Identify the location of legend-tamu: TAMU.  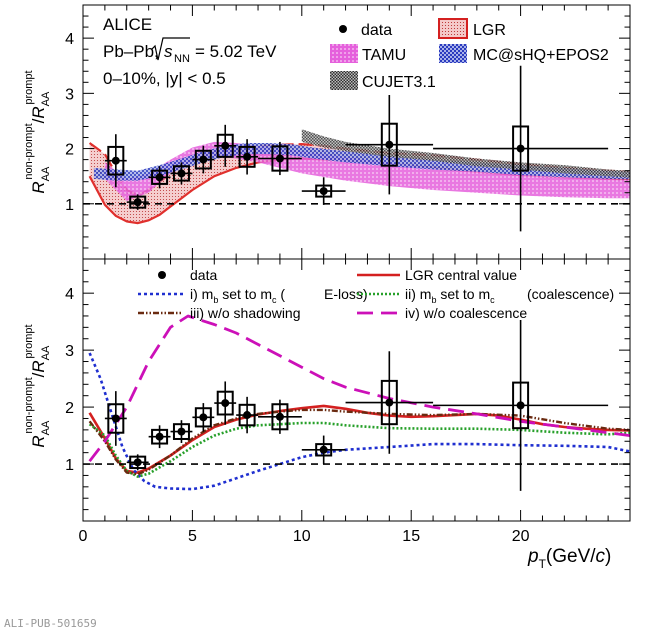
(368, 54).